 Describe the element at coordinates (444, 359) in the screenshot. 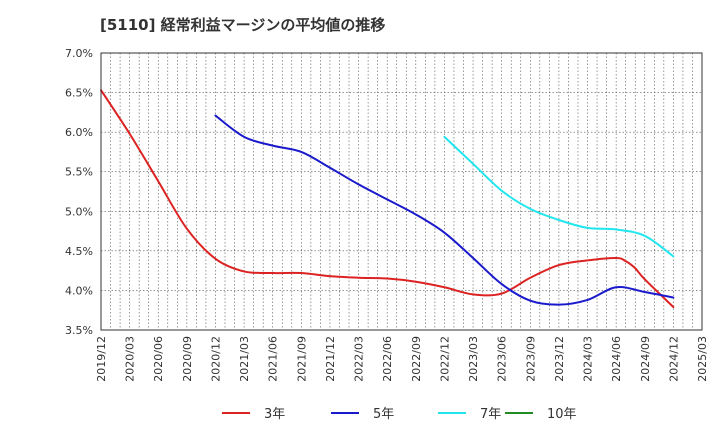

I see `x-tick-label: 2022/12` at that location.